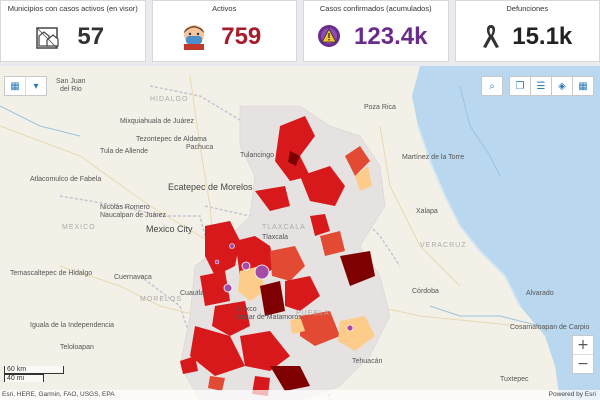  I want to click on map-label: Cuernavaca, so click(133, 277).